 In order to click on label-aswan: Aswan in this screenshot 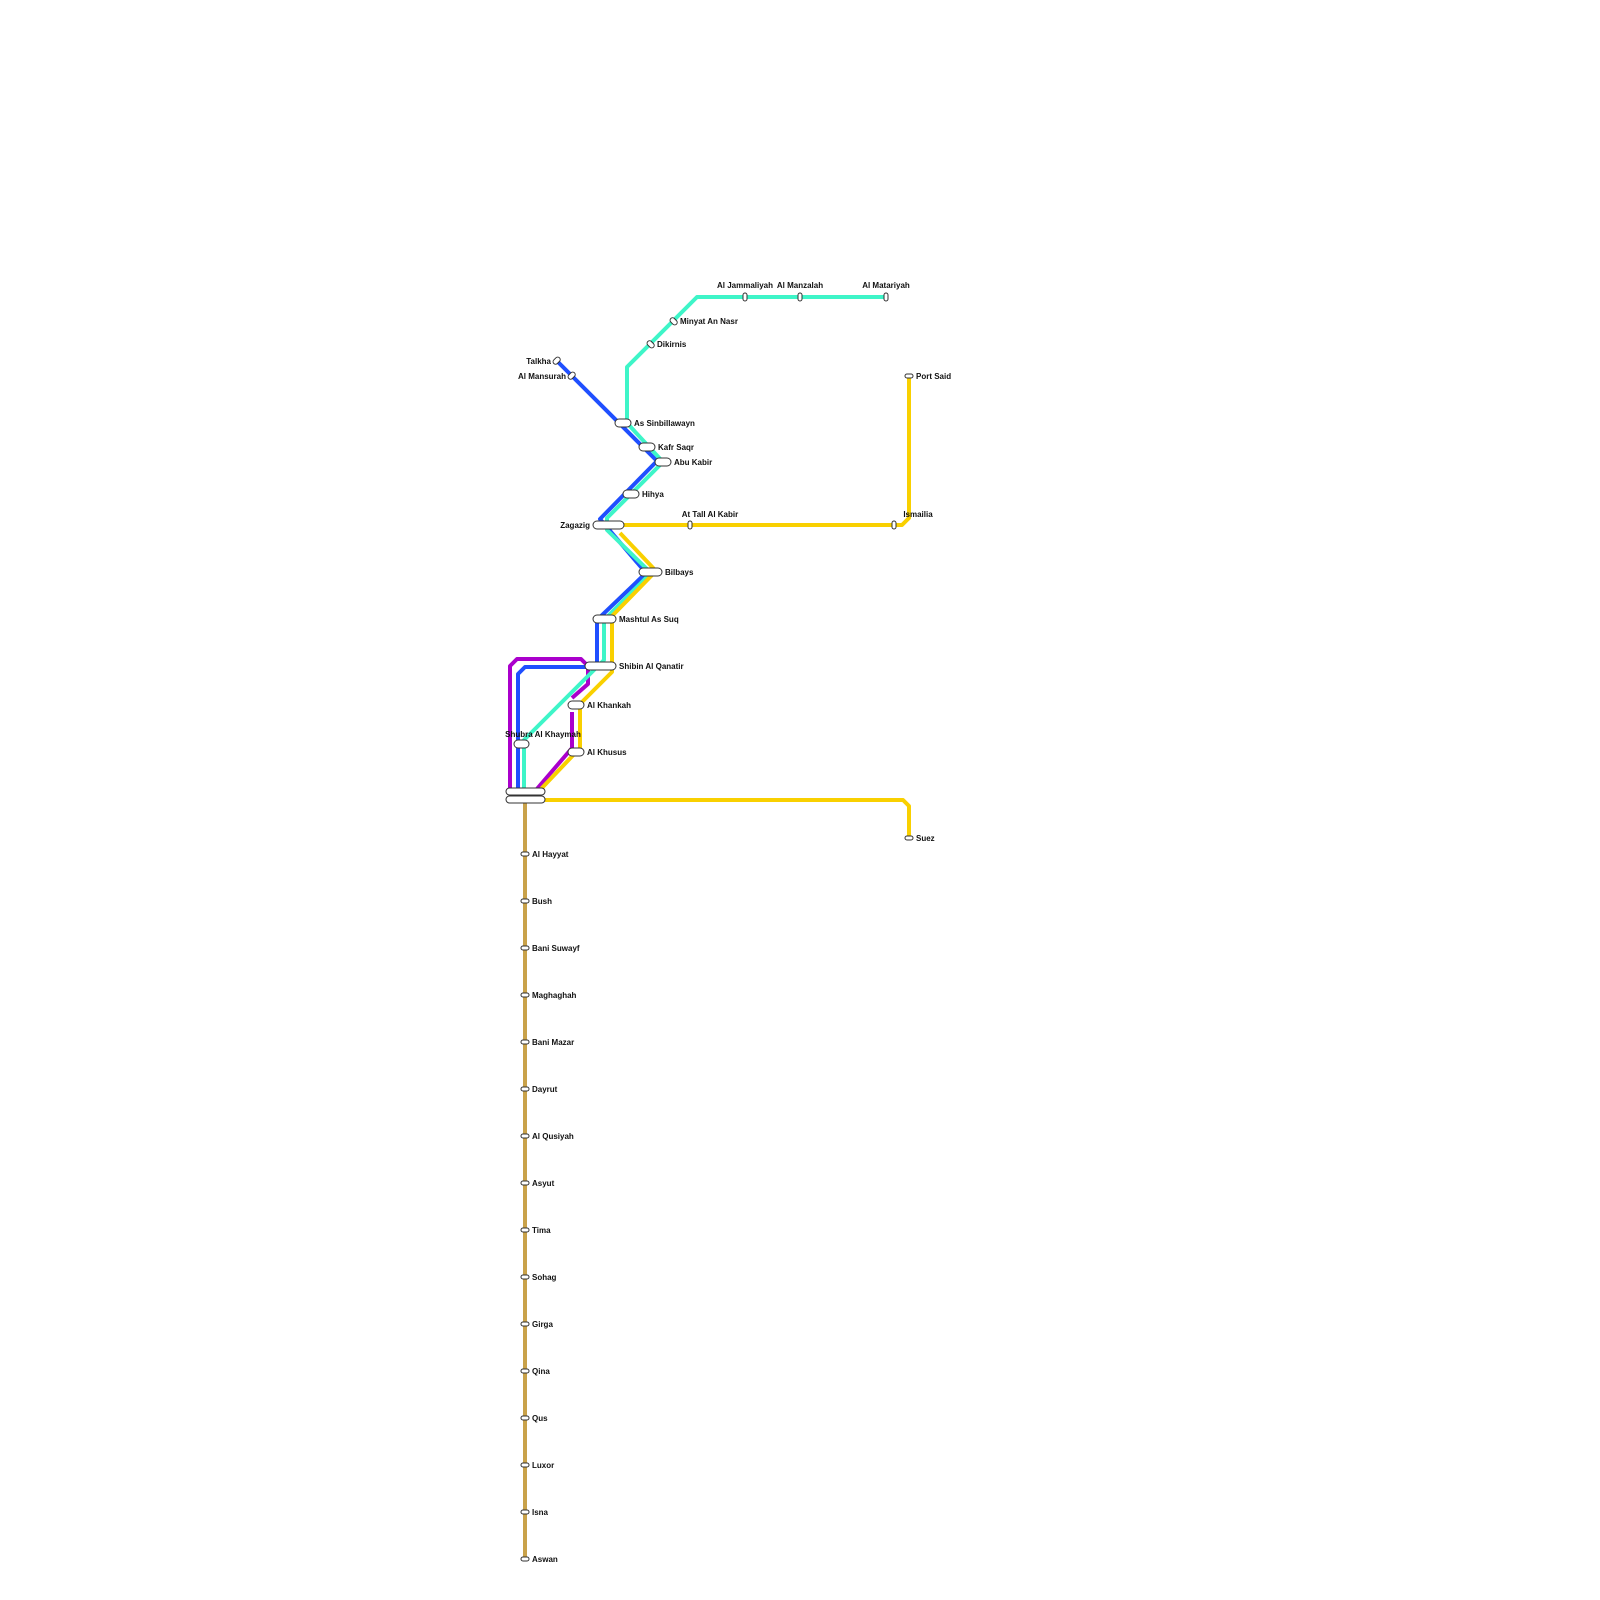, I will do `click(545, 1559)`.